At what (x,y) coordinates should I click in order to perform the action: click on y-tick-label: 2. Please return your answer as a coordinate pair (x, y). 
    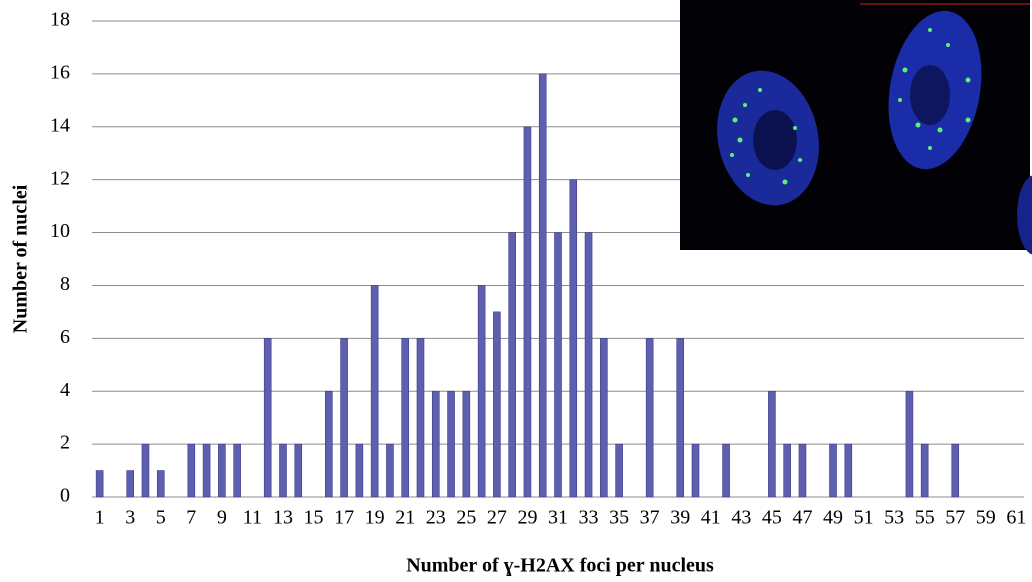
    Looking at the image, I should click on (65, 443).